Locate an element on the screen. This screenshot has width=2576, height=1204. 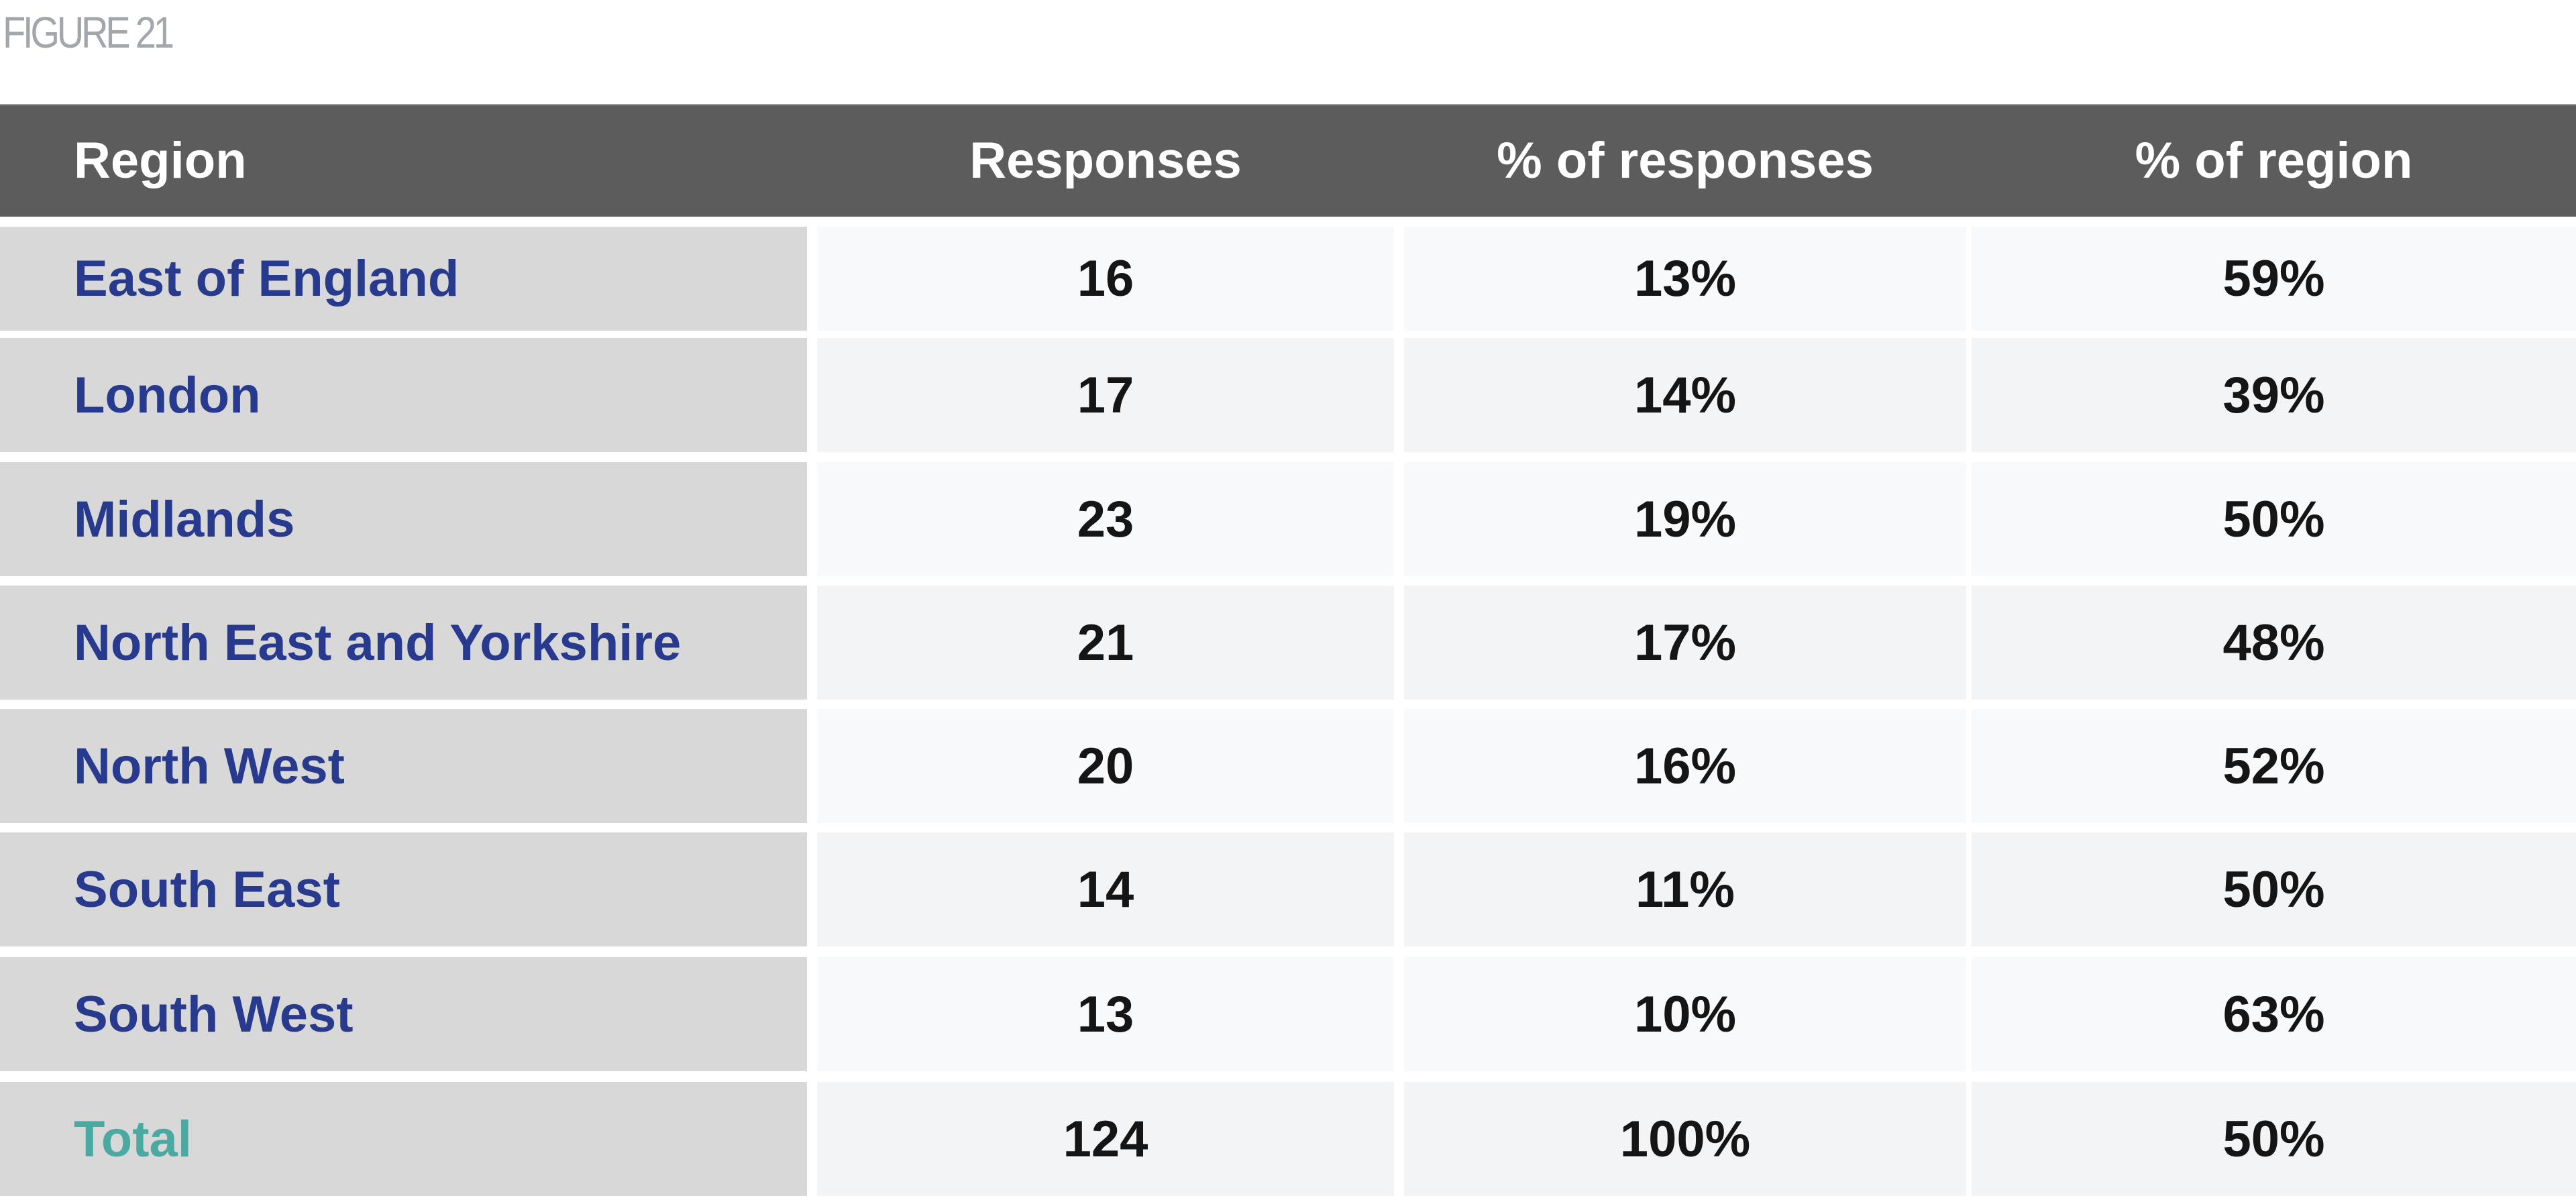
pct-region-cell: 63% is located at coordinates (2274, 1014).